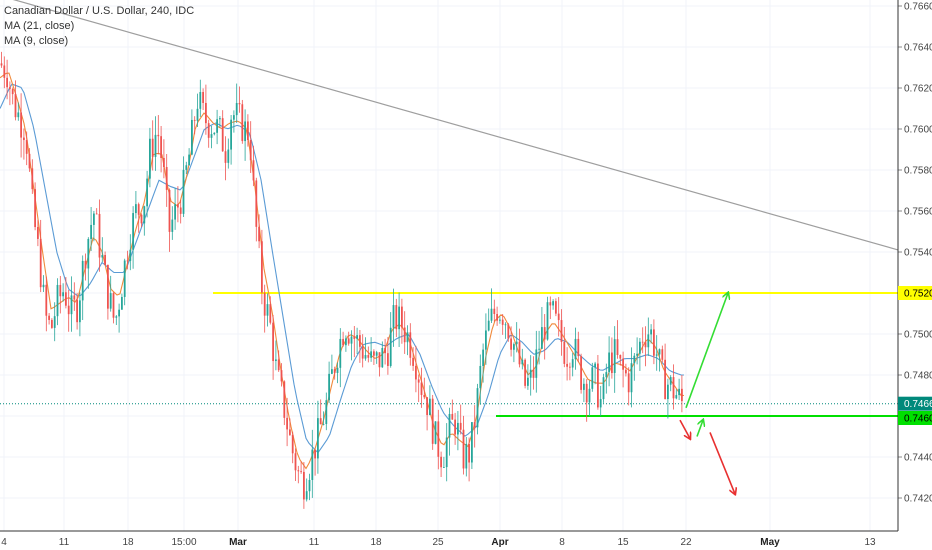  What do you see at coordinates (36, 41) in the screenshot?
I see `legend-ma9: MA (9, close)` at bounding box center [36, 41].